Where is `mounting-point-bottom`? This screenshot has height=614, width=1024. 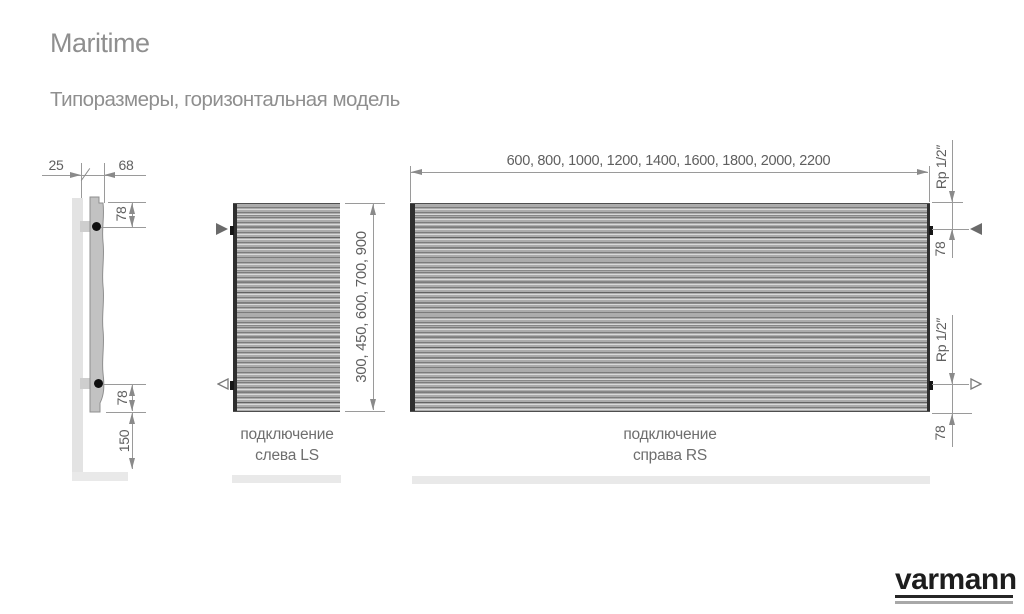
mounting-point-bottom is located at coordinates (98, 383).